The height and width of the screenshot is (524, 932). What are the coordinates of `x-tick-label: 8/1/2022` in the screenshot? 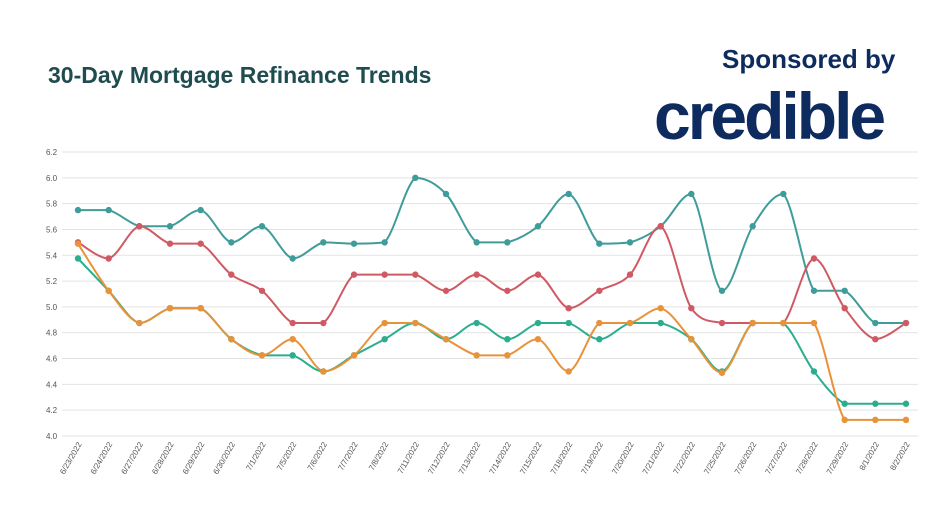 It's located at (870, 456).